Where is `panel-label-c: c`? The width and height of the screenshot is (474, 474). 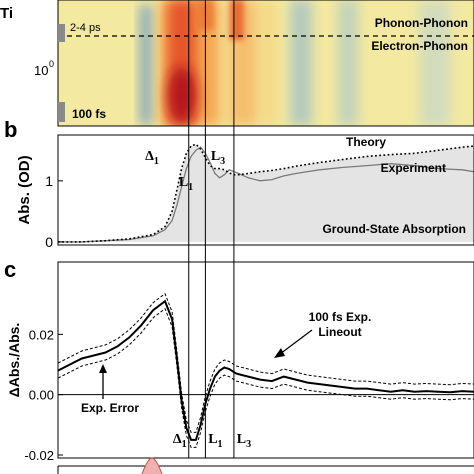
panel-label-c: c is located at coordinates (10, 269).